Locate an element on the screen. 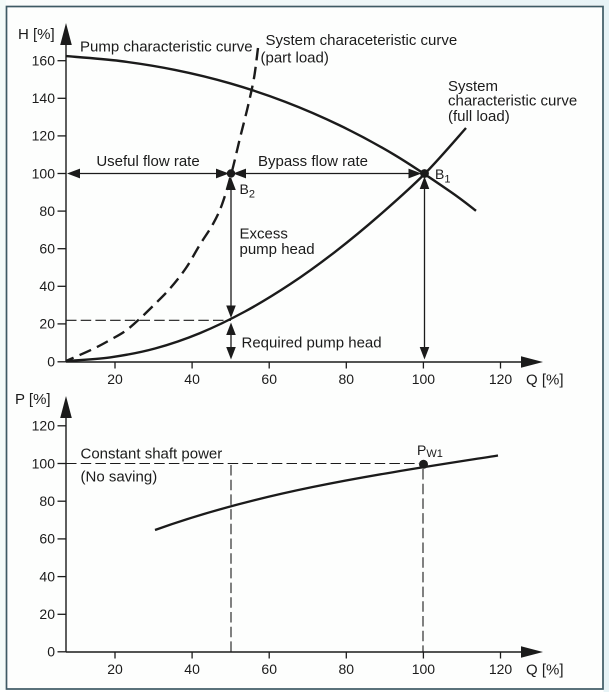  svg-text: Required pump head is located at coordinates (312, 343).